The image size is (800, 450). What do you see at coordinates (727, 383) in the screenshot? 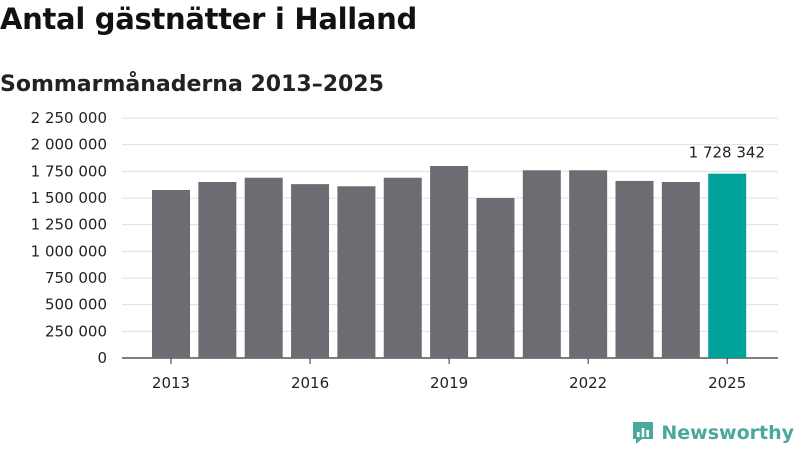
I see `x-tick-label: 2025` at bounding box center [727, 383].